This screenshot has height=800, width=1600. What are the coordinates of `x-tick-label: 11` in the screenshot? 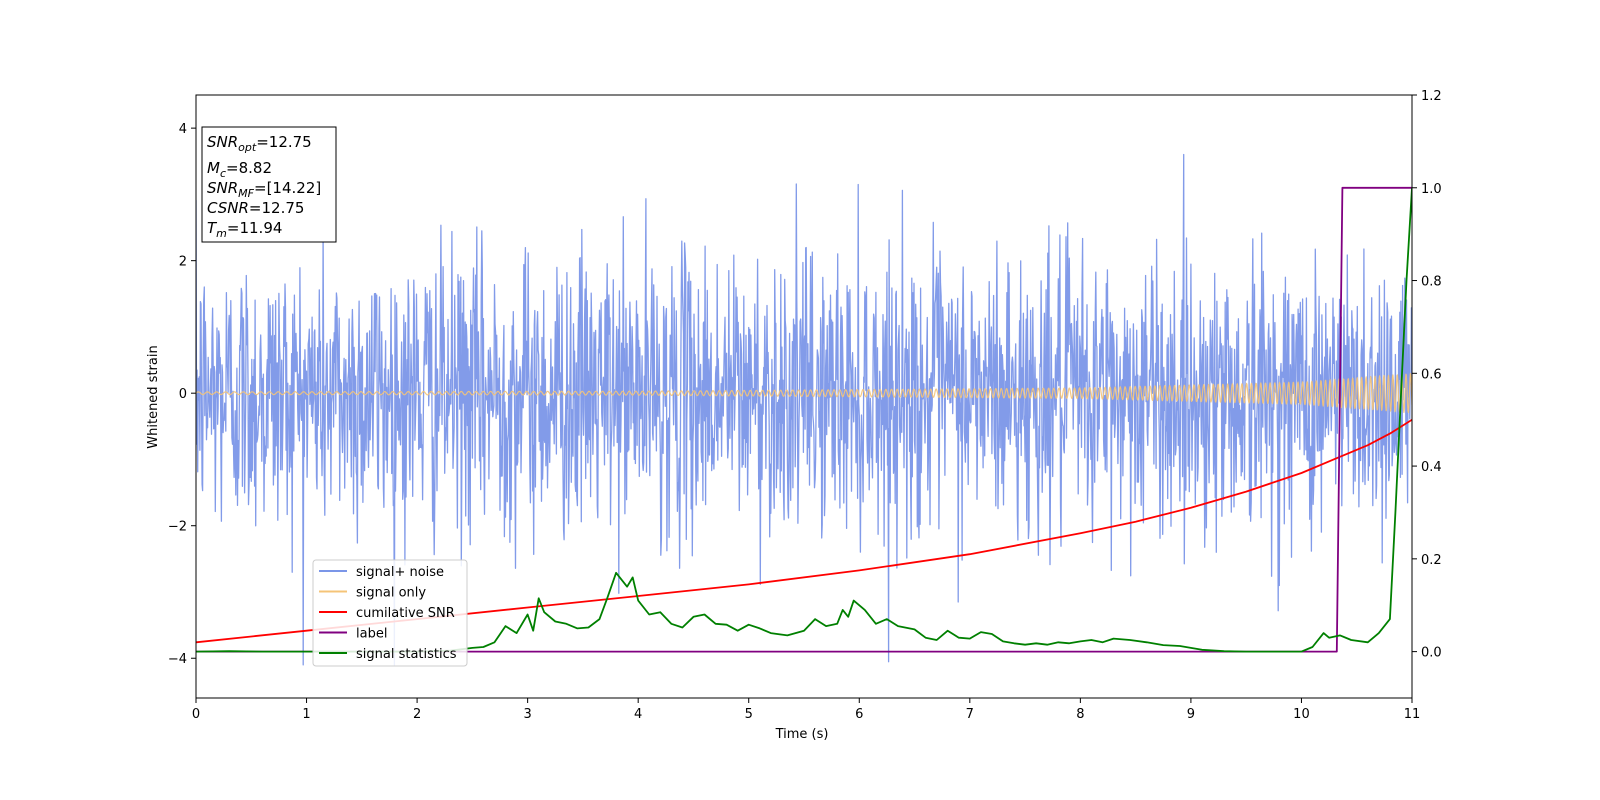 It's located at (1412, 714).